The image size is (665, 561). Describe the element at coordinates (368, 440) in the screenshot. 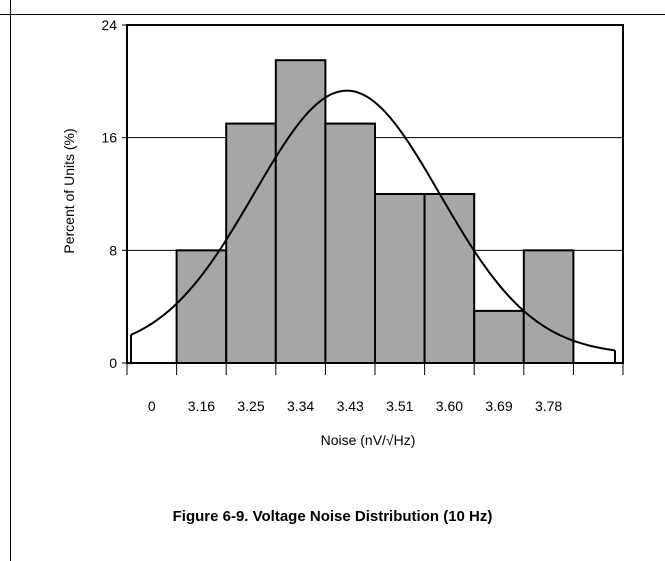

I see `x-axis-label: Noise (nV/√Hz)` at that location.